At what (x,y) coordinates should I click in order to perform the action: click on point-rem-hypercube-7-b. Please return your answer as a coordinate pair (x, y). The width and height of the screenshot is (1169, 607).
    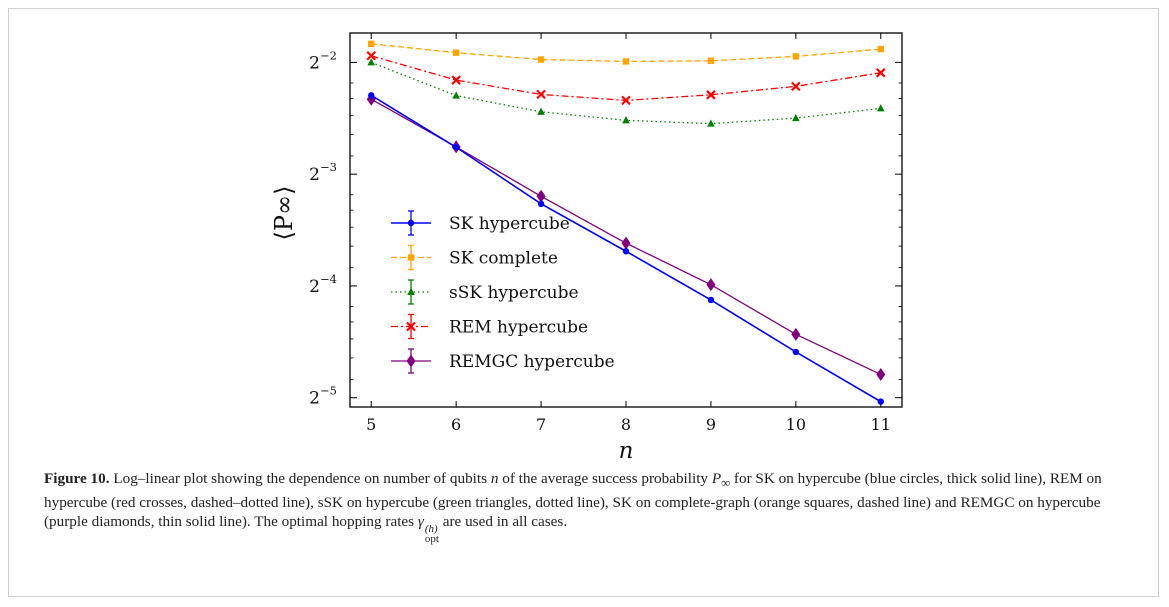
    Looking at the image, I should click on (541, 94).